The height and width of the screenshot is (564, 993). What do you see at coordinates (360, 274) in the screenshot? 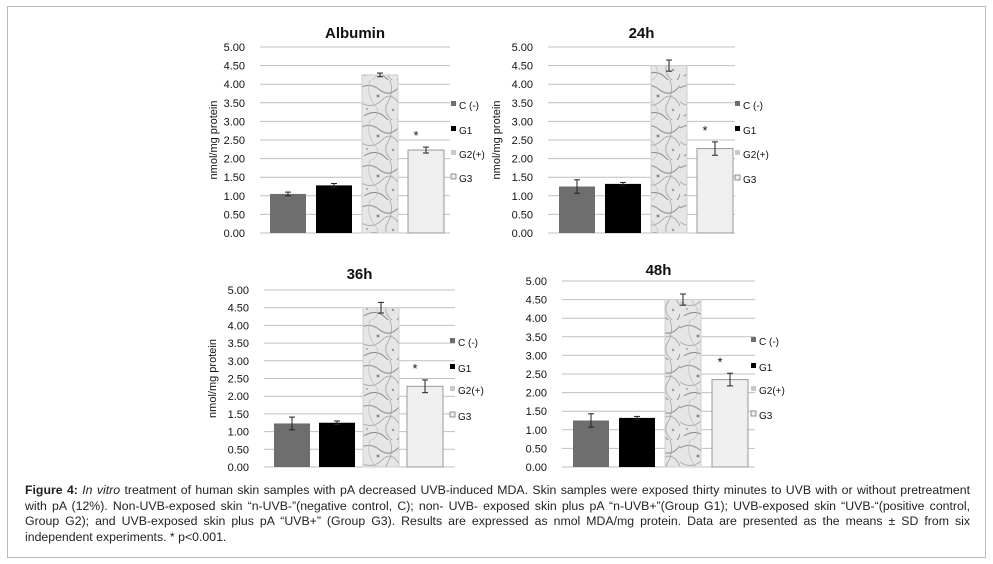
I see `chart-title: 36h` at bounding box center [360, 274].